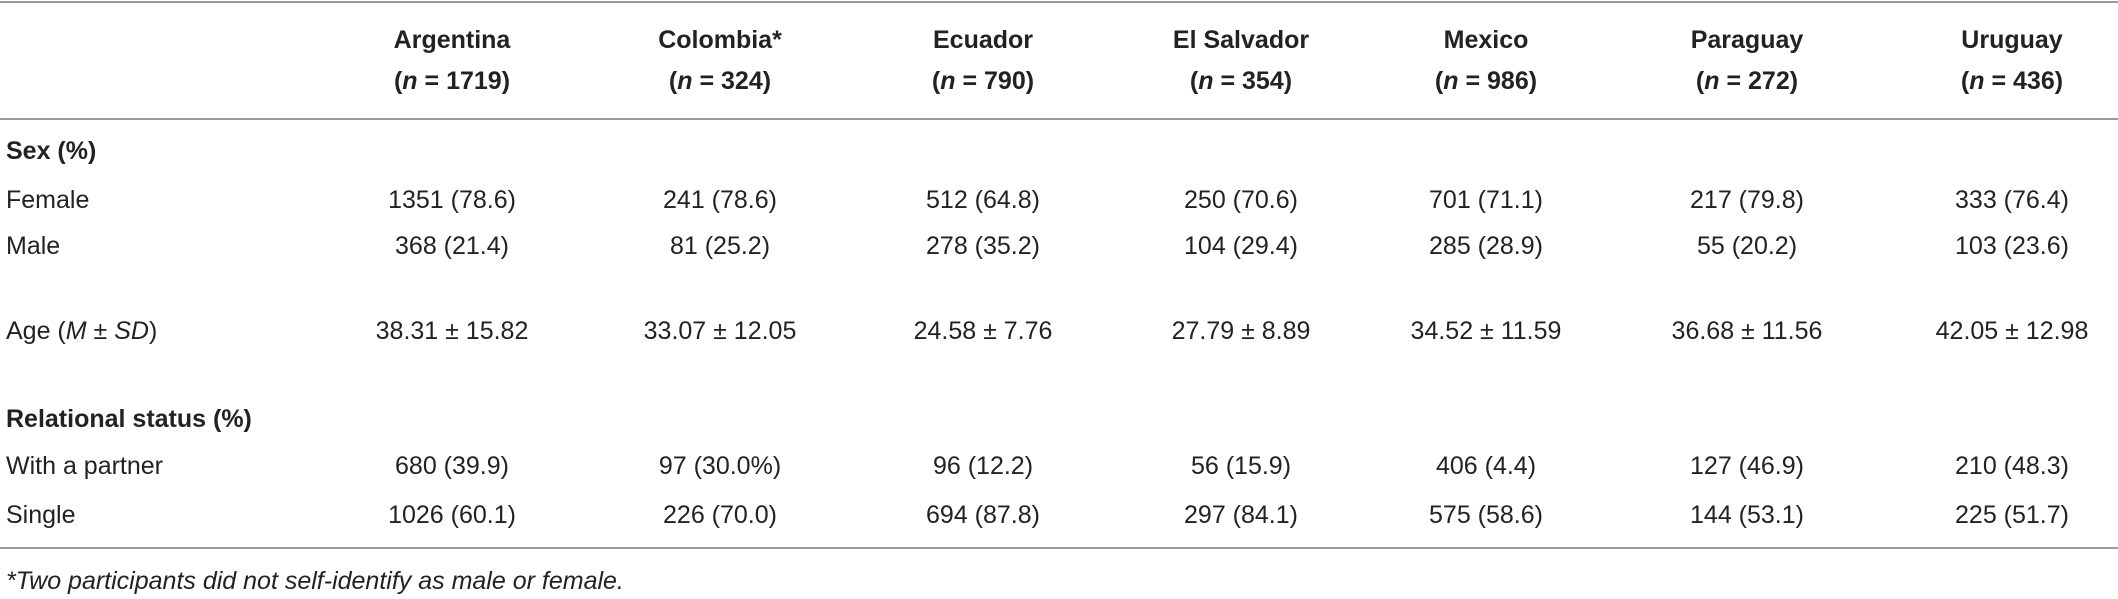 The height and width of the screenshot is (599, 2118). I want to click on cell: 1351 (78.6), so click(452, 200).